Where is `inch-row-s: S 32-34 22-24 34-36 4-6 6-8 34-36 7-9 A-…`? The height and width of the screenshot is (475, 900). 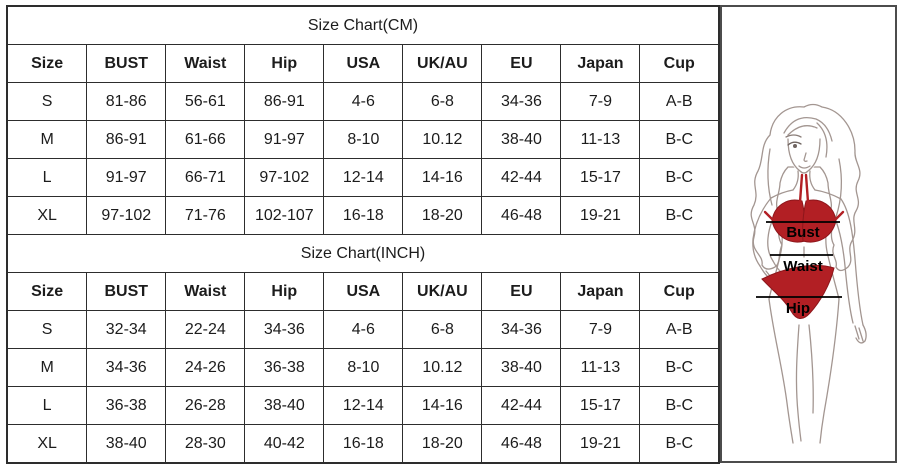 inch-row-s: S 32-34 22-24 34-36 4-6 6-8 34-36 7-9 A-… is located at coordinates (363, 329).